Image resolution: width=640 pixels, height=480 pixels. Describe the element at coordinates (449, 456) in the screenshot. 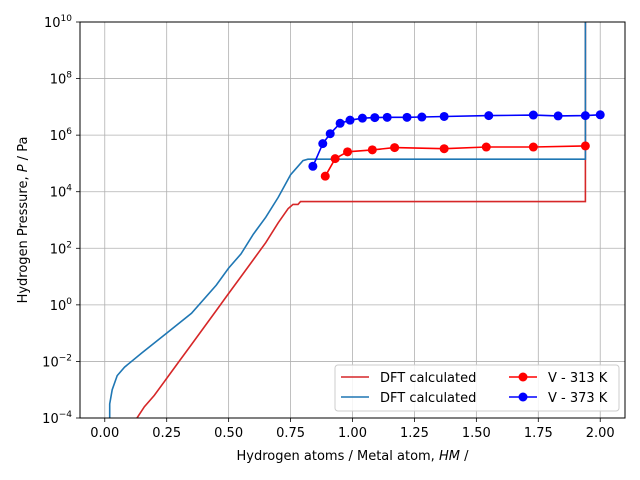

I see `x-axis-label-symbol: HM` at that location.